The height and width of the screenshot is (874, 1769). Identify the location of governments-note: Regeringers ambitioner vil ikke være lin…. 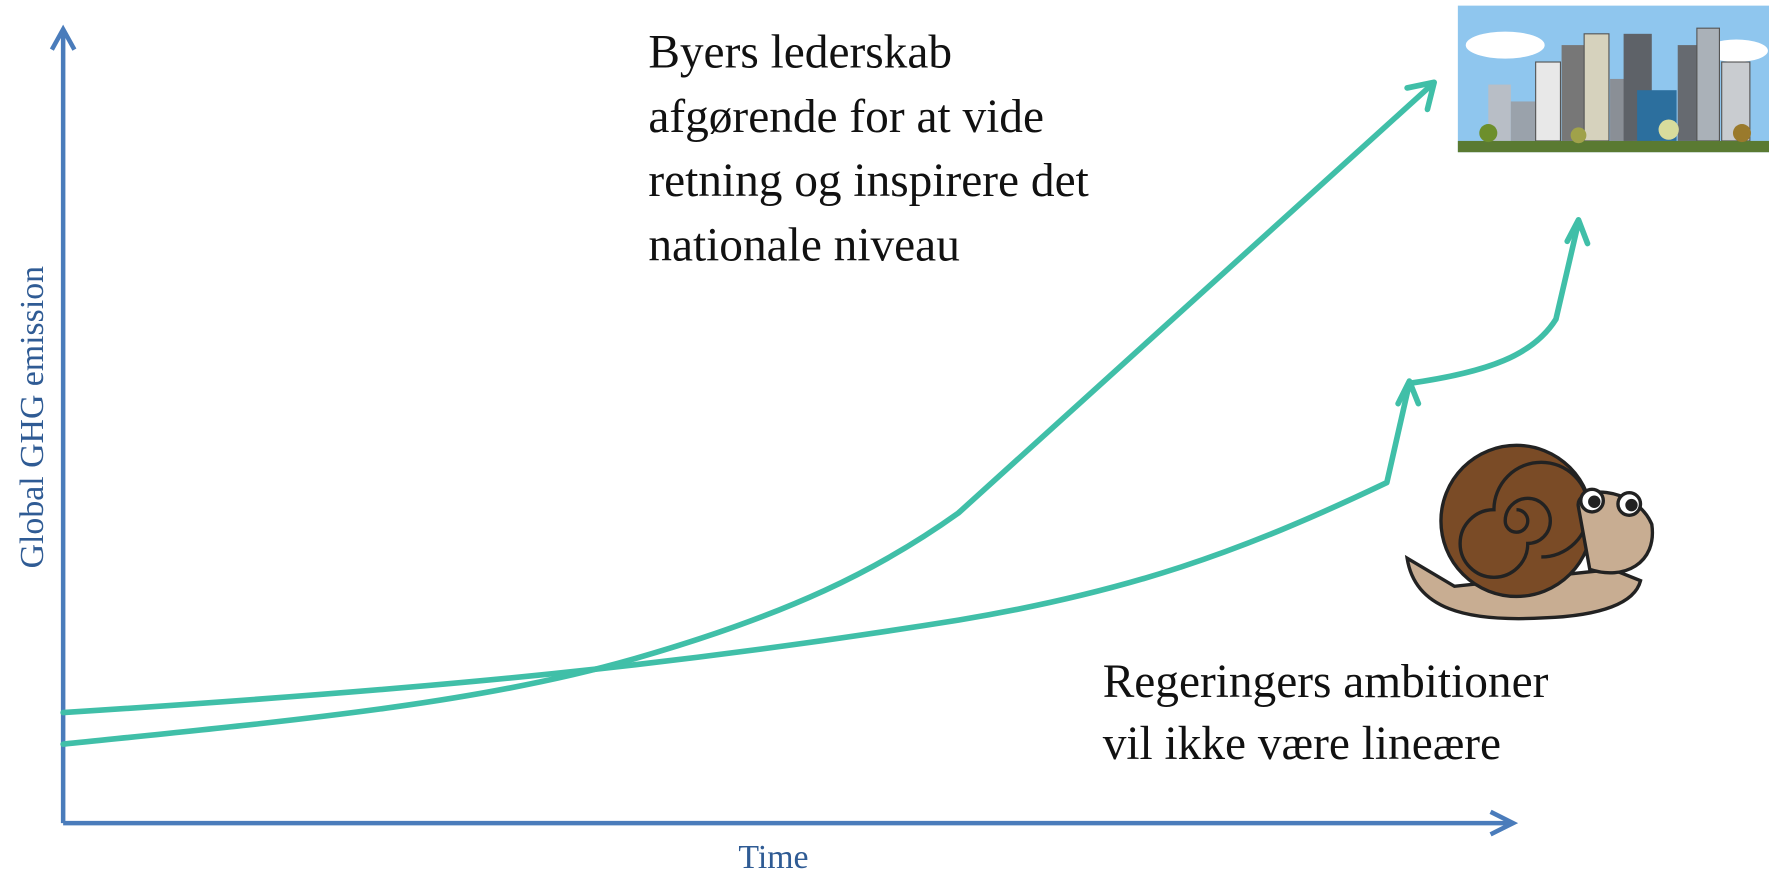
(1326, 713).